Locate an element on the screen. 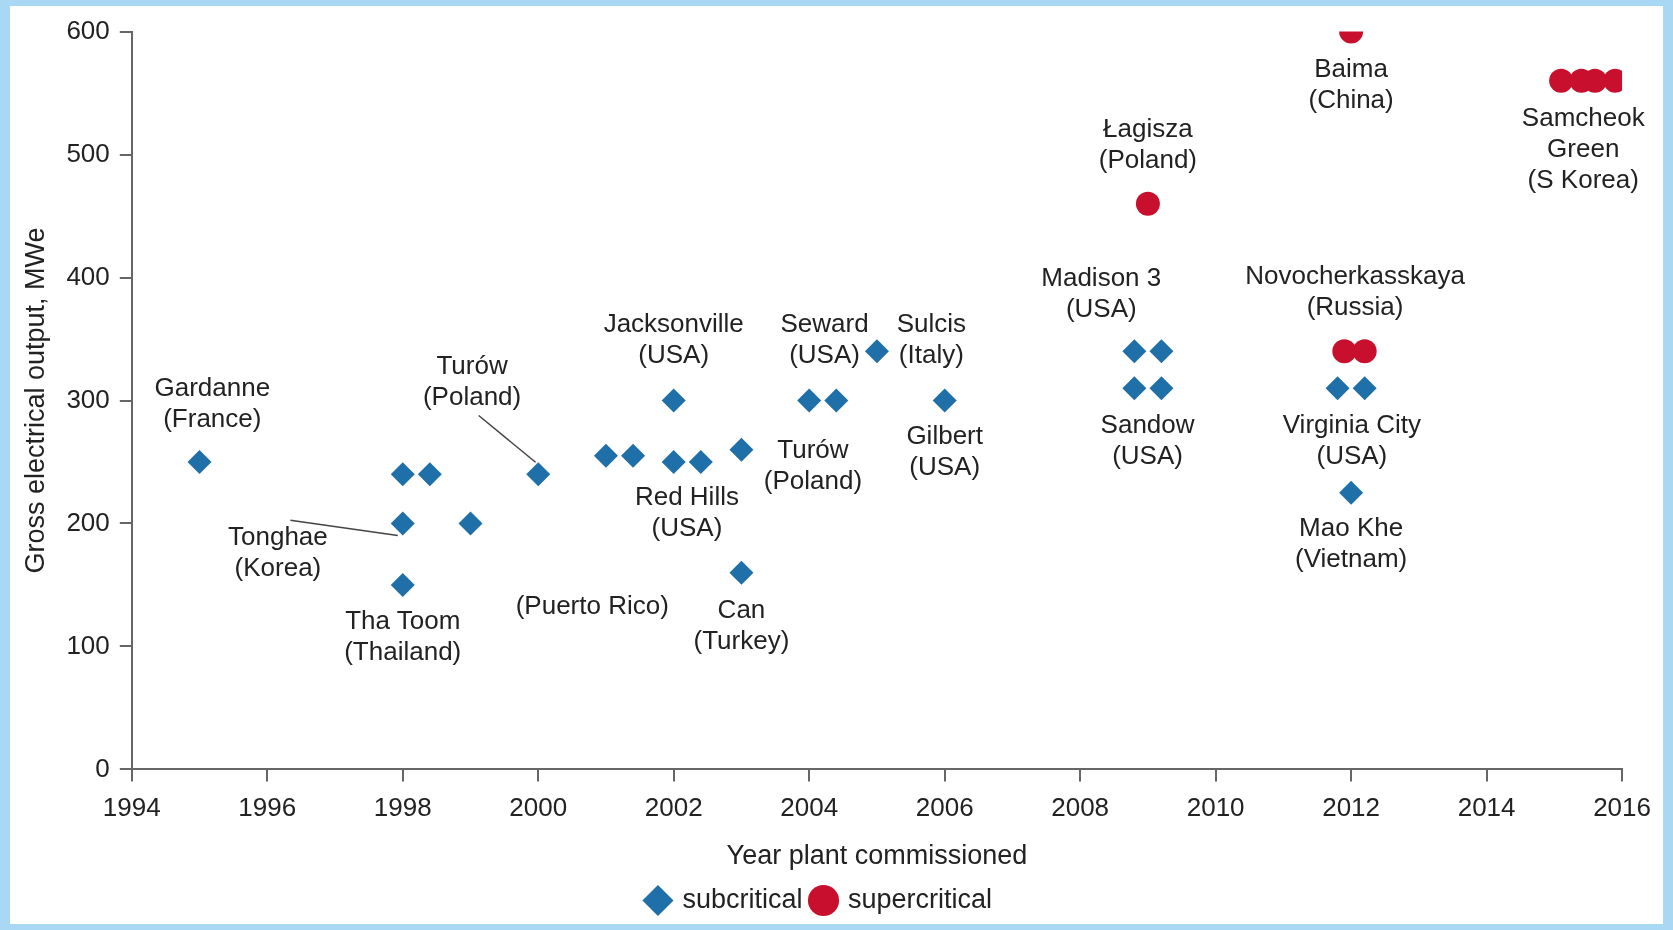 Image resolution: width=1673 pixels, height=930 pixels. annotation: Virginia City (USA) is located at coordinates (1351, 440).